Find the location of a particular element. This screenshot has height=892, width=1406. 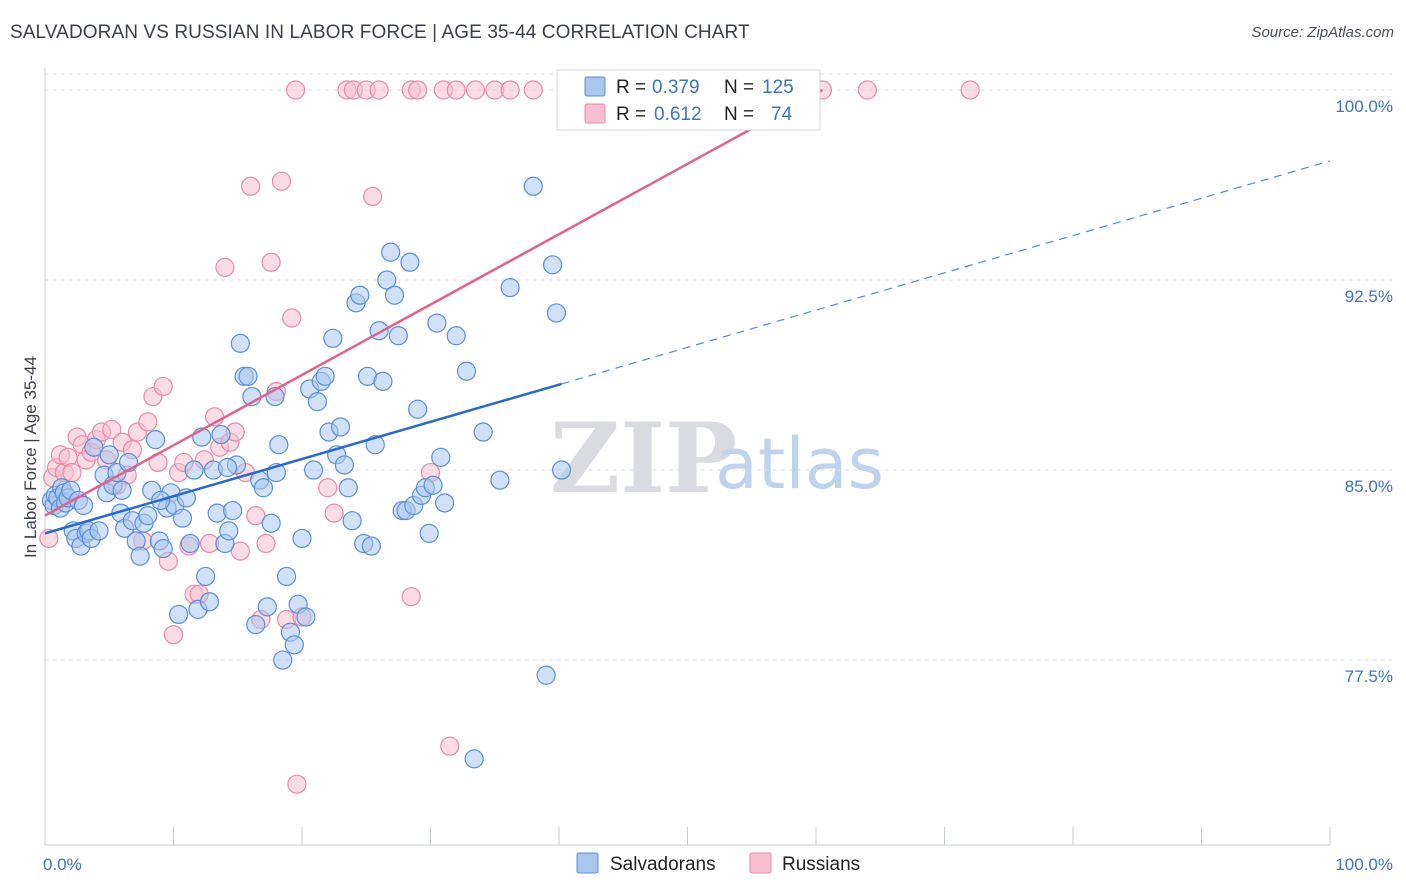

y-tick-labels: 77.5% 85.0% 92.5% 100.0% is located at coordinates (1364, 391).